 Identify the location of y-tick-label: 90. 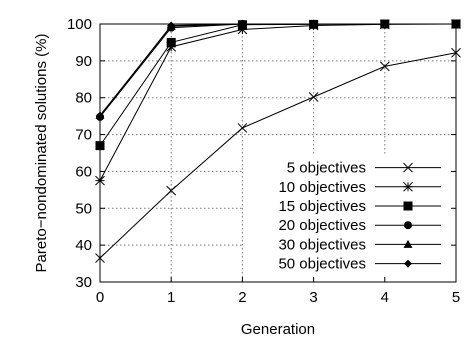
(83, 61).